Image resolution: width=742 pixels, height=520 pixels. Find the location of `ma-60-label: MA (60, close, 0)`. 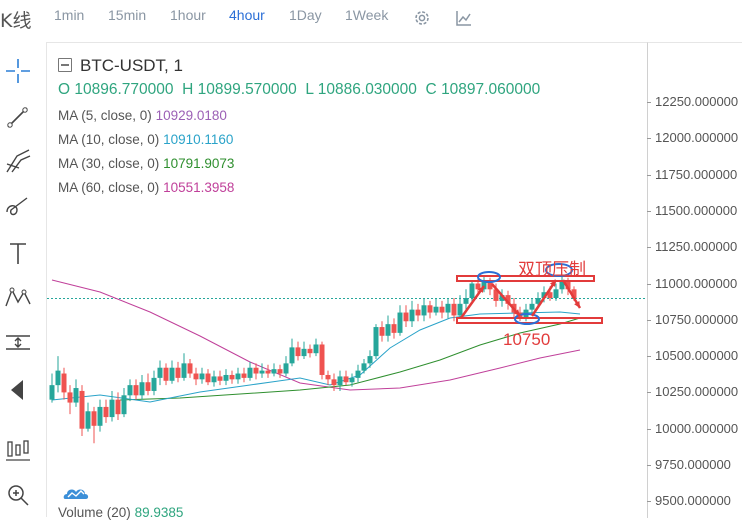

ma-60-label: MA (60, close, 0) is located at coordinates (109, 187).